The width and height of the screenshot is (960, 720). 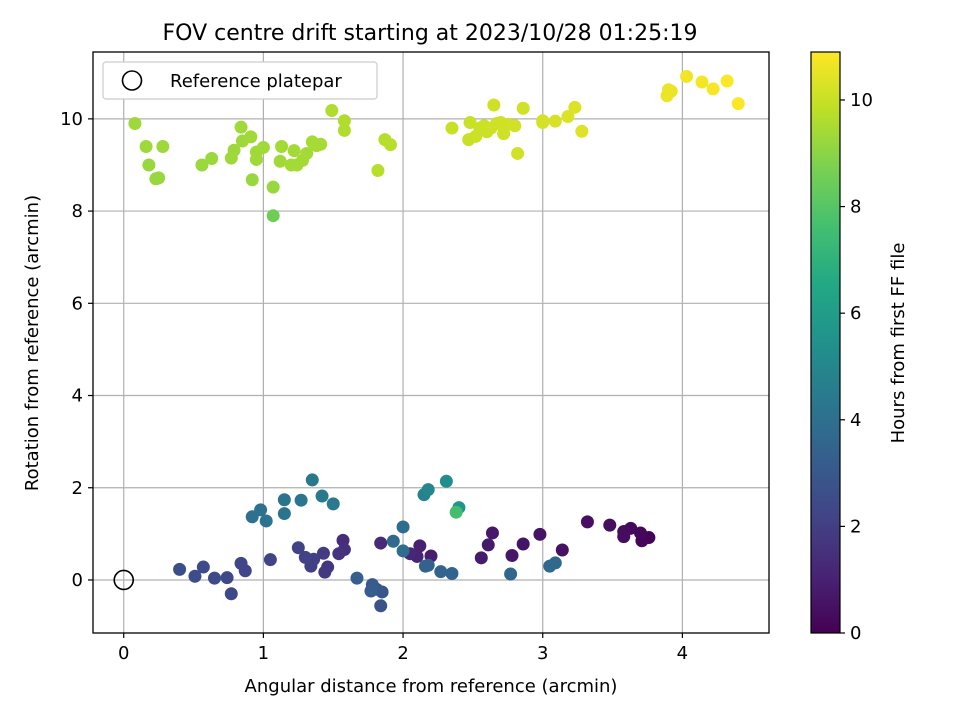 What do you see at coordinates (855, 633) in the screenshot?
I see `colorbar-tick-label: 0` at bounding box center [855, 633].